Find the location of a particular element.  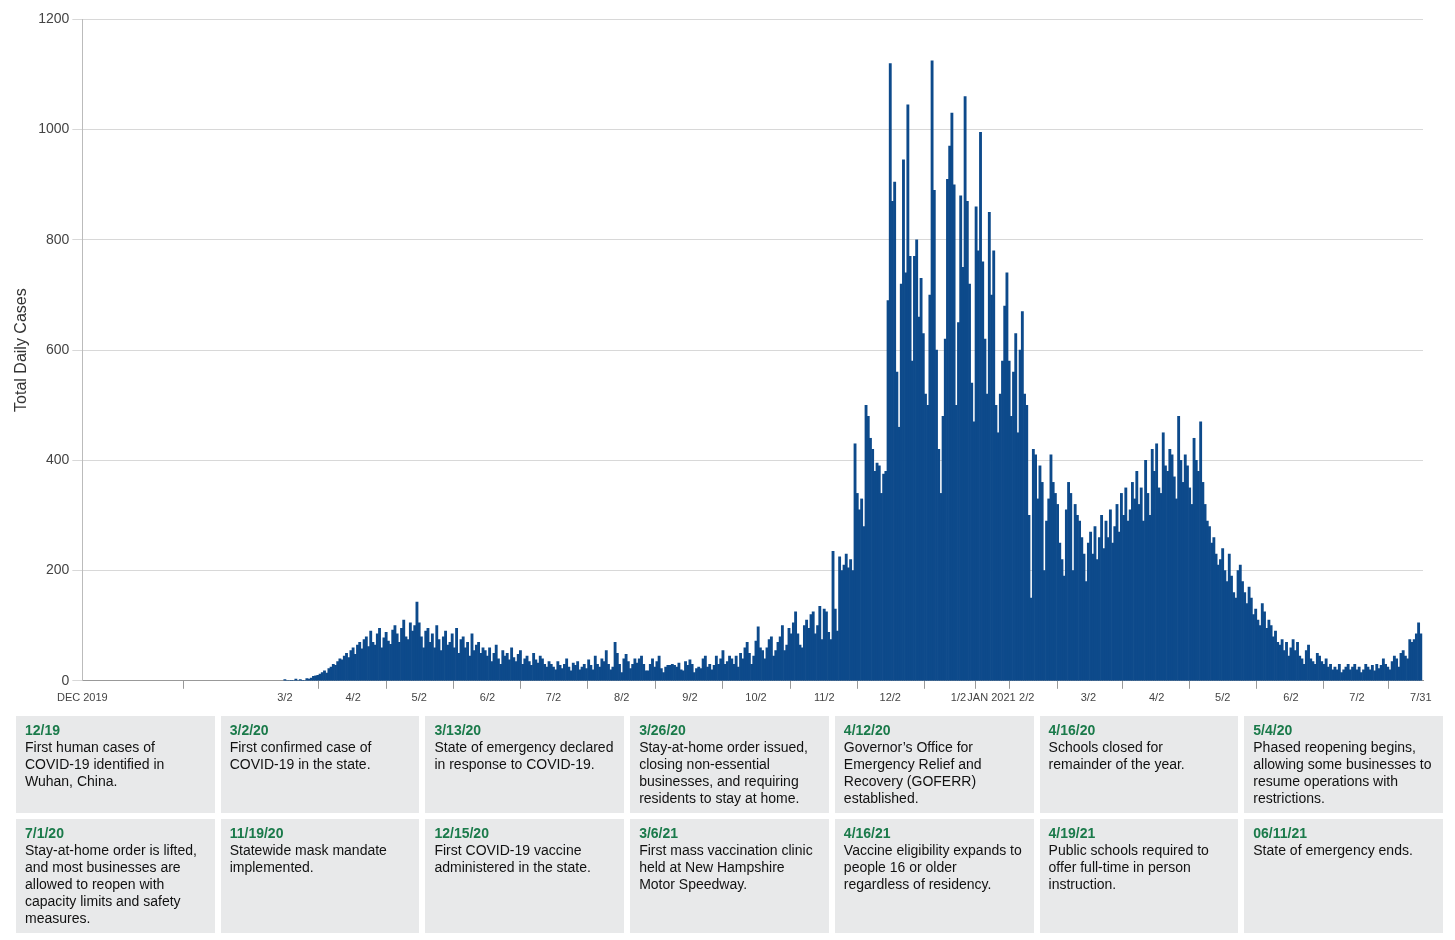

text: 4/16/20 Schools closed for remainder of the year. is located at coordinates (1117, 747).